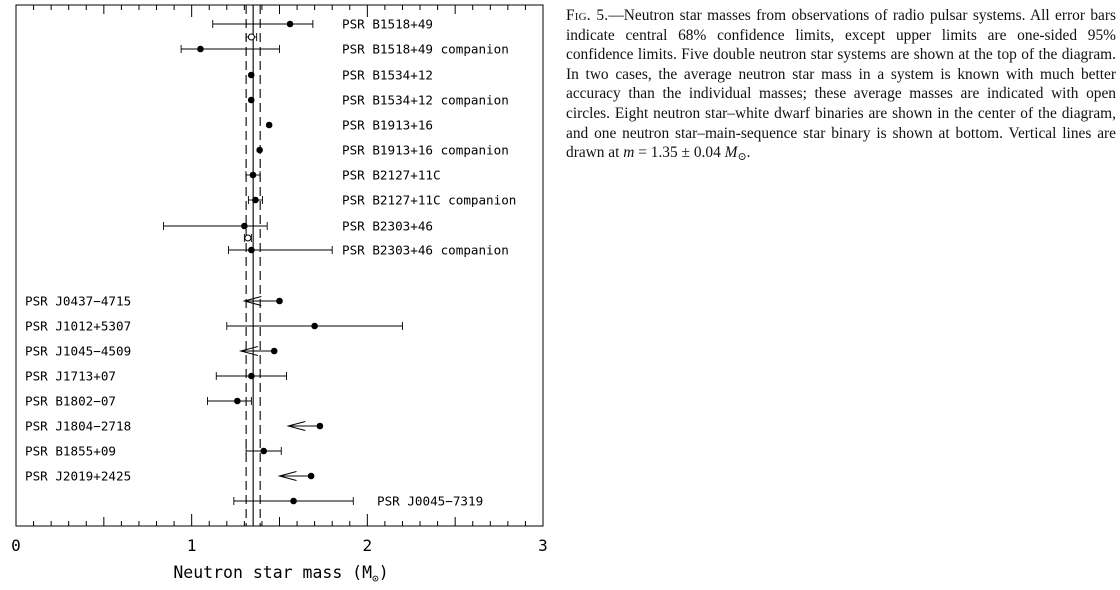 The width and height of the screenshot is (1120, 590). What do you see at coordinates (358, 501) in the screenshot?
I see `pulsar-row: PSR J0045−7319` at bounding box center [358, 501].